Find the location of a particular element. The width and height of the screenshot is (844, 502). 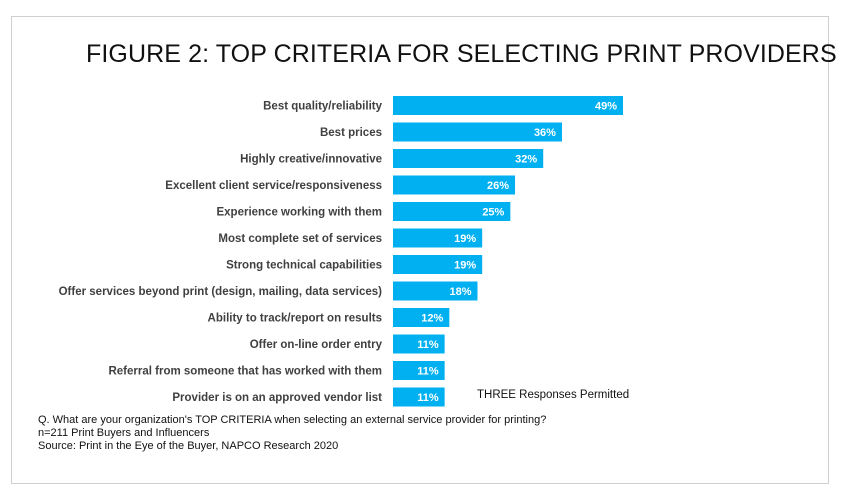

value-label: 25% is located at coordinates (493, 213).